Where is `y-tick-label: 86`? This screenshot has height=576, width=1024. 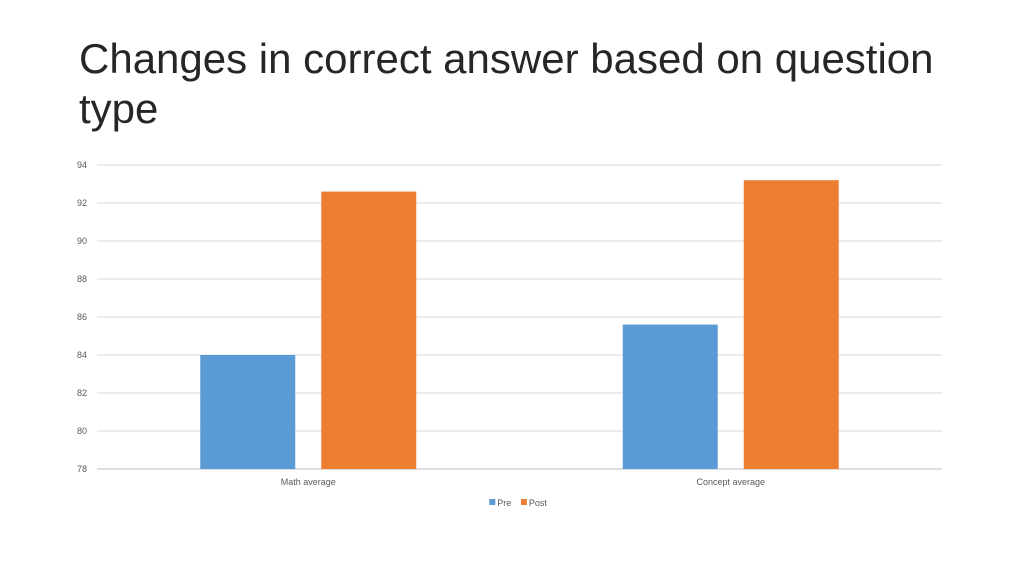
y-tick-label: 86 is located at coordinates (82, 317).